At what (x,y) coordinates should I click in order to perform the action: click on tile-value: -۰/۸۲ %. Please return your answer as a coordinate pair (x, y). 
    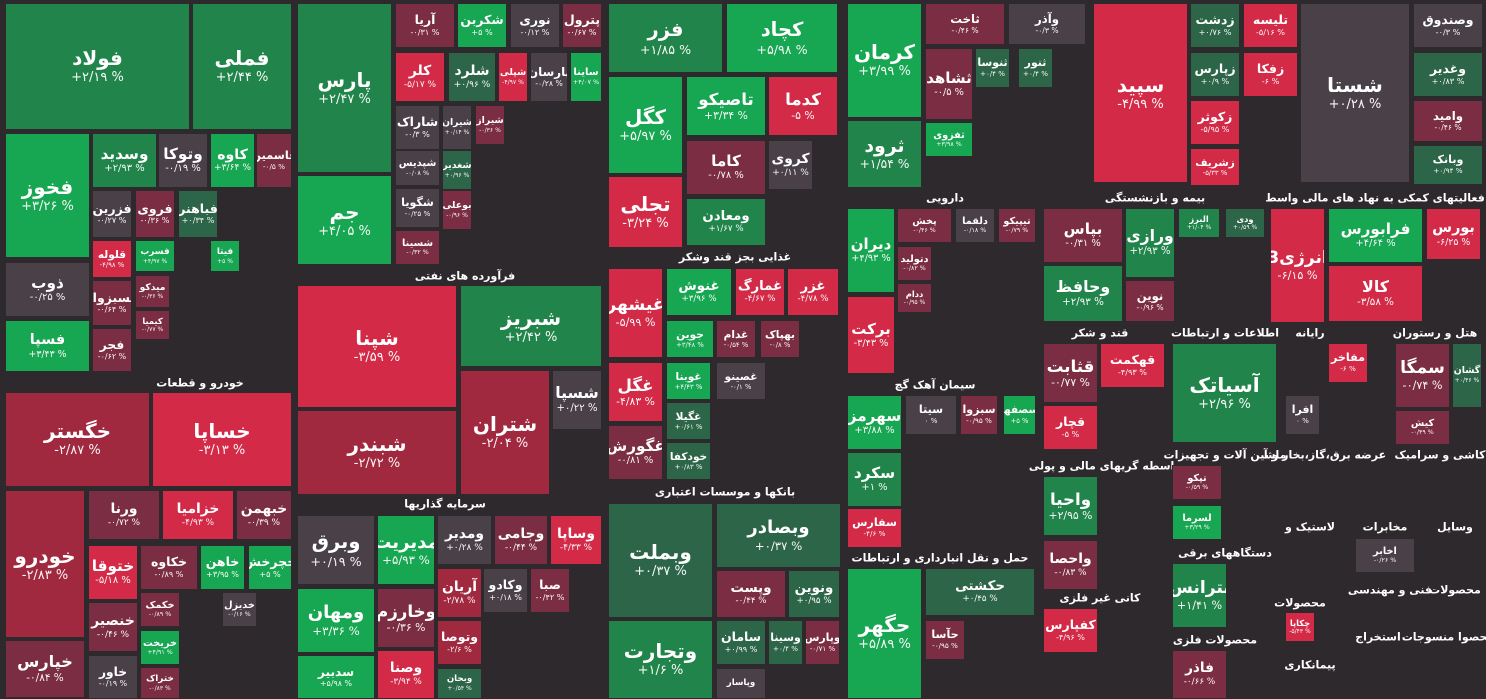
    Looking at the image, I should click on (914, 269).